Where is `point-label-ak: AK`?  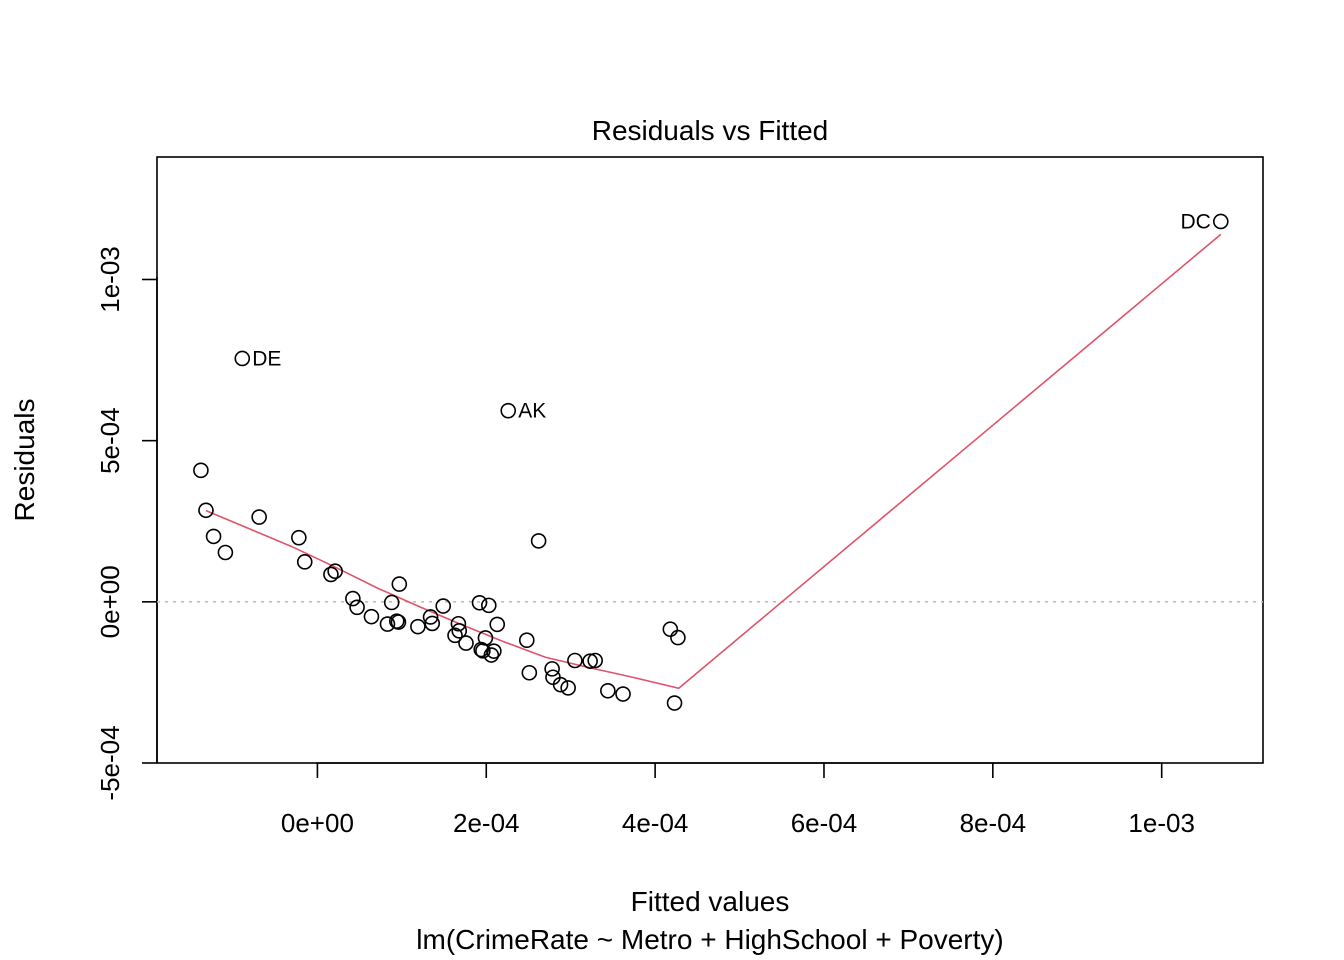 point-label-ak: AK is located at coordinates (532, 411).